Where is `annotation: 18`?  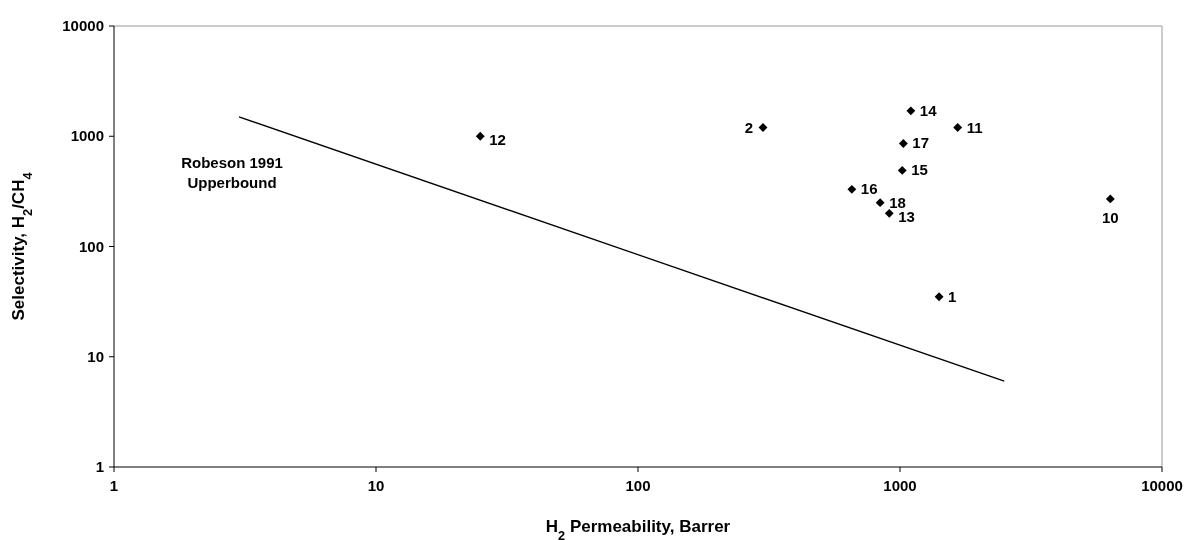 annotation: 18 is located at coordinates (897, 202).